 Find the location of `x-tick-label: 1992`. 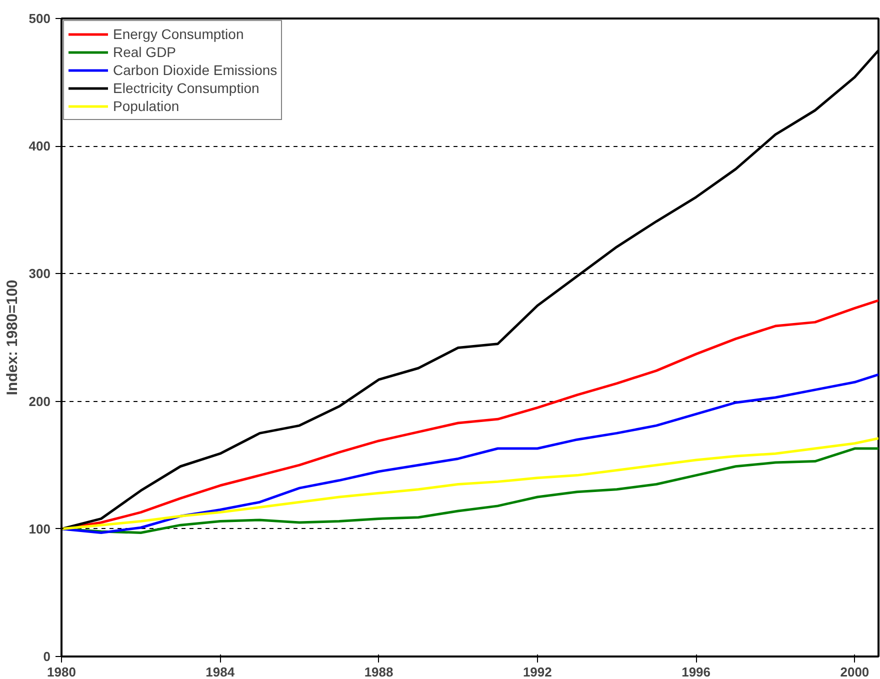

x-tick-label: 1992 is located at coordinates (537, 671).